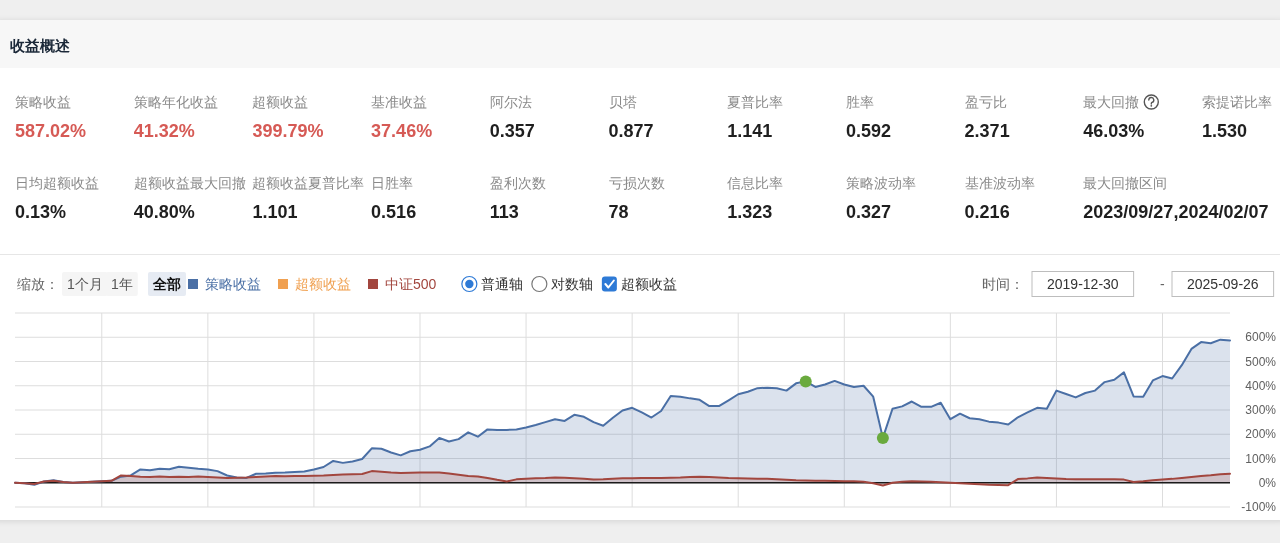  I want to click on category-label: 阿尔法, so click(510, 102).